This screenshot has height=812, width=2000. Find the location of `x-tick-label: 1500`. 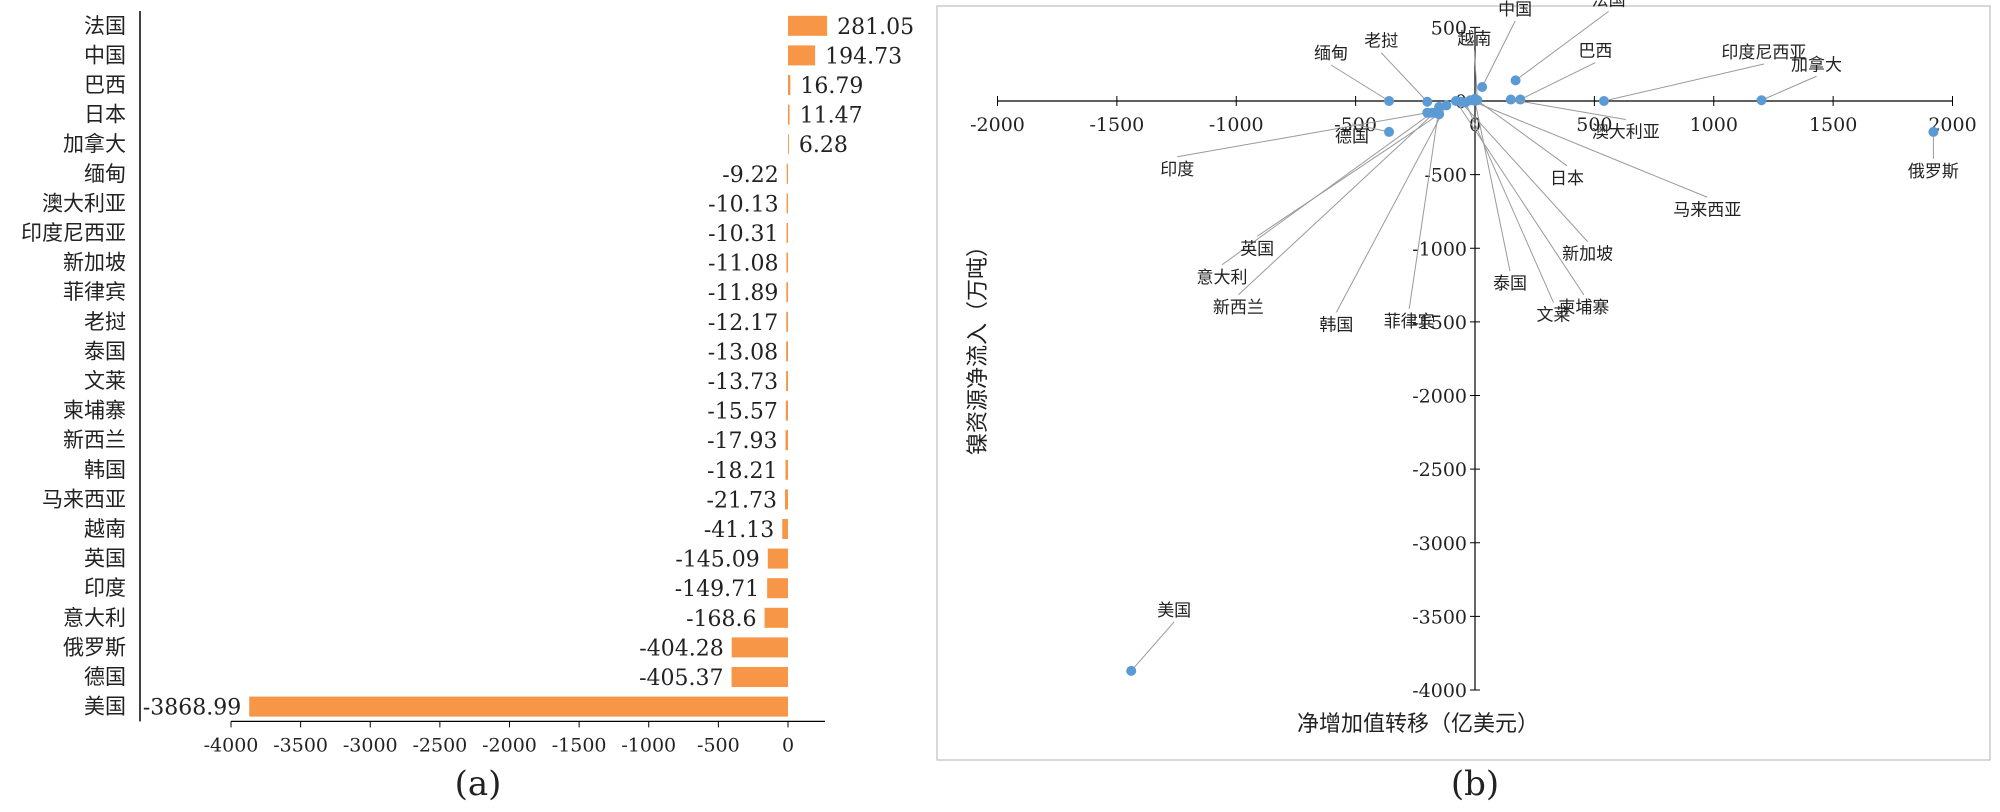

x-tick-label: 1500 is located at coordinates (1833, 125).